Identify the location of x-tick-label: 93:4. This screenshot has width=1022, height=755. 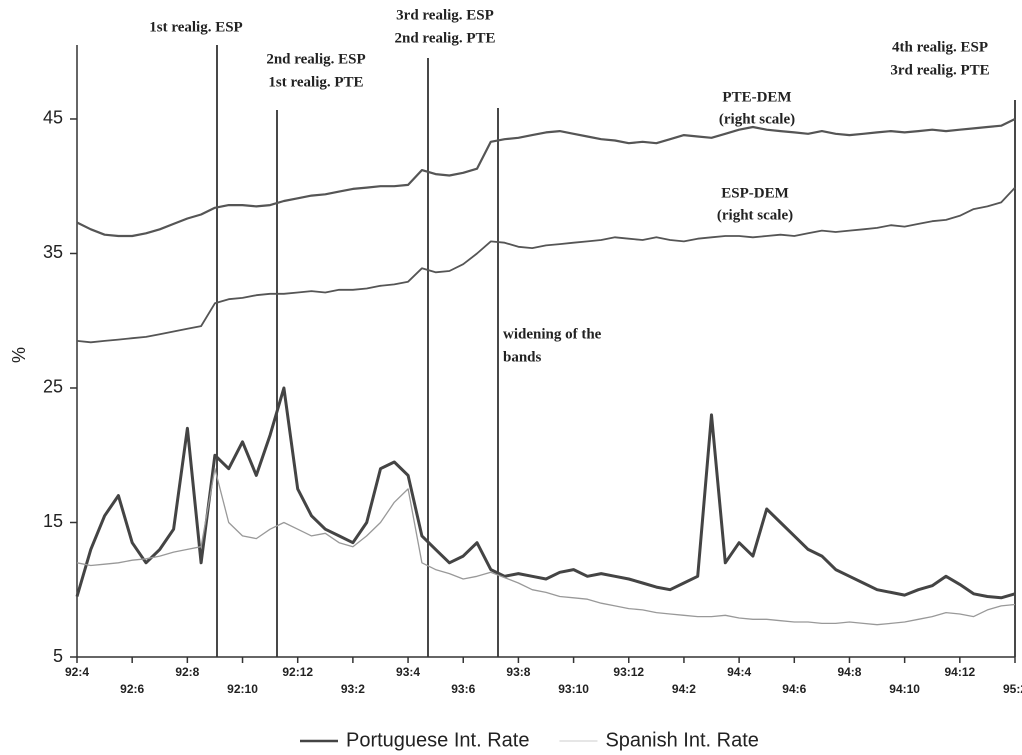
(408, 672).